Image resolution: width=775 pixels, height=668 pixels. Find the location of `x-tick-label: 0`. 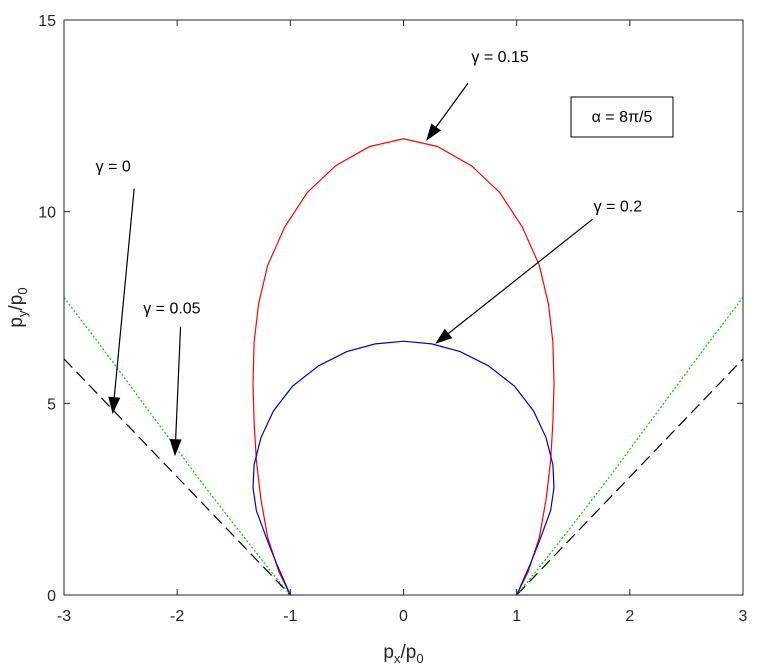

x-tick-label: 0 is located at coordinates (403, 616).